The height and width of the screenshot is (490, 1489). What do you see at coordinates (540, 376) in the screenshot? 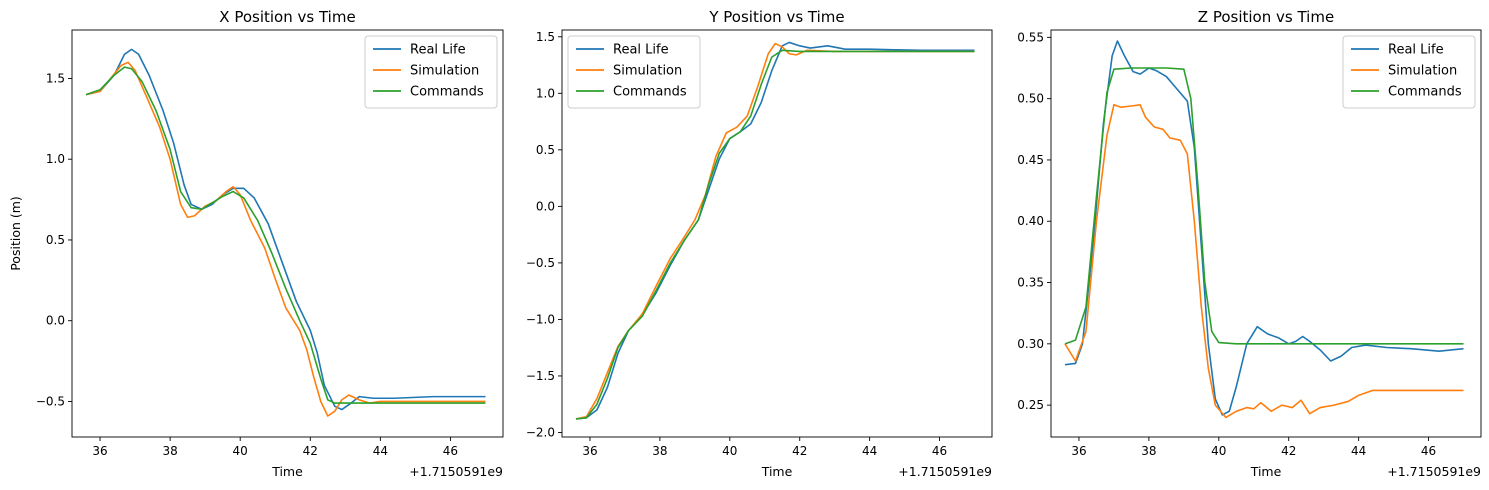
I see `y-tick-label: −1.5` at bounding box center [540, 376].